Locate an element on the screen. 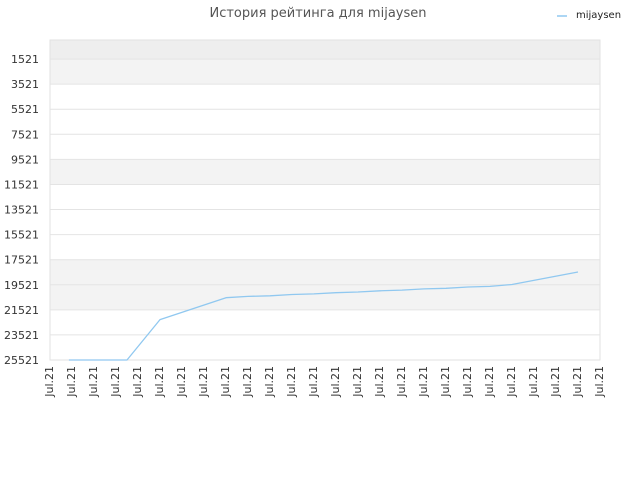  y-tick-label: 11521 is located at coordinates (21, 184).